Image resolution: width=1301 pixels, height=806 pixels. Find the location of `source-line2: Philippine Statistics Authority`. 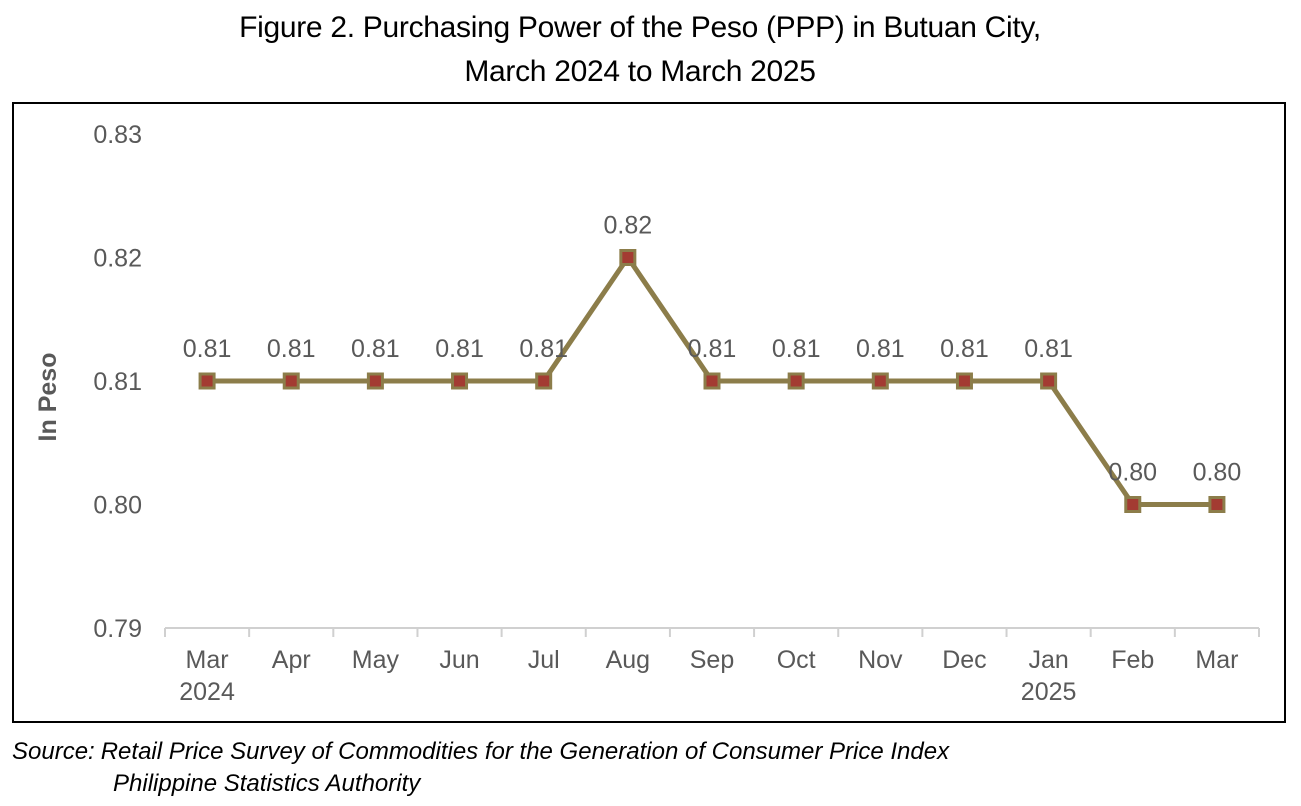

source-line2: Philippine Statistics Authority is located at coordinates (267, 783).